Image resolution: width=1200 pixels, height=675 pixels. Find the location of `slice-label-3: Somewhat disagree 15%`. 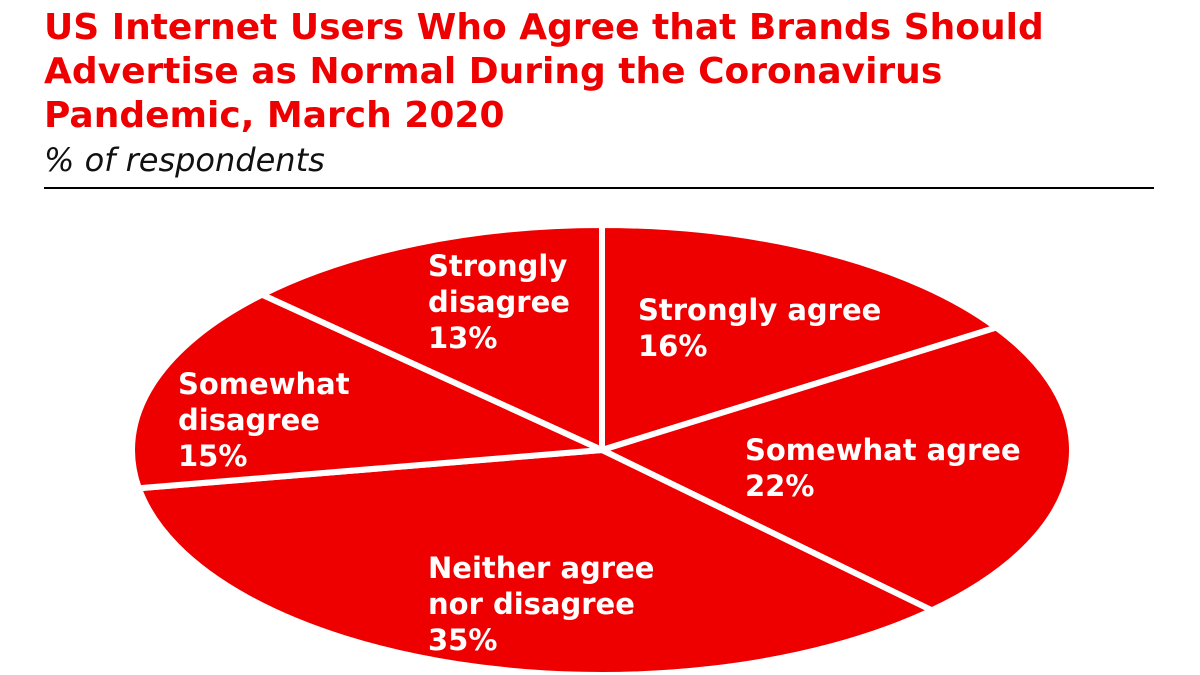

slice-label-3: Somewhat disagree 15% is located at coordinates (264, 420).